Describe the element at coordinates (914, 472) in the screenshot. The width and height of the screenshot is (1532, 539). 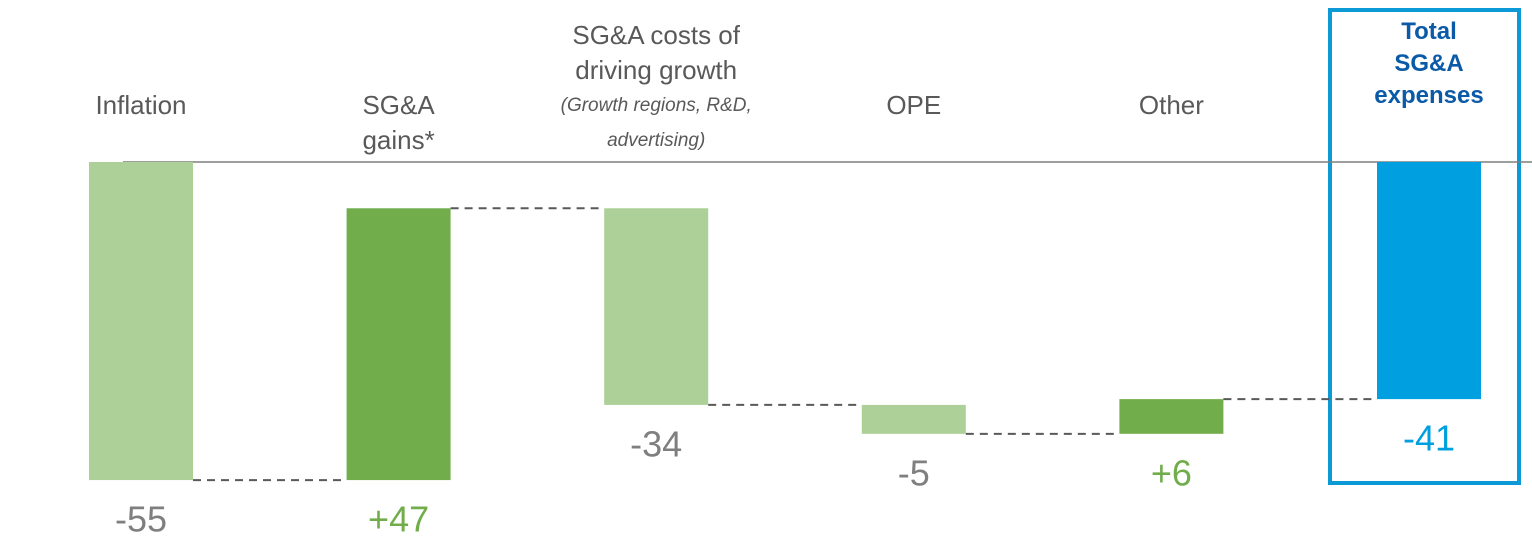
I see `value-label: -5` at that location.